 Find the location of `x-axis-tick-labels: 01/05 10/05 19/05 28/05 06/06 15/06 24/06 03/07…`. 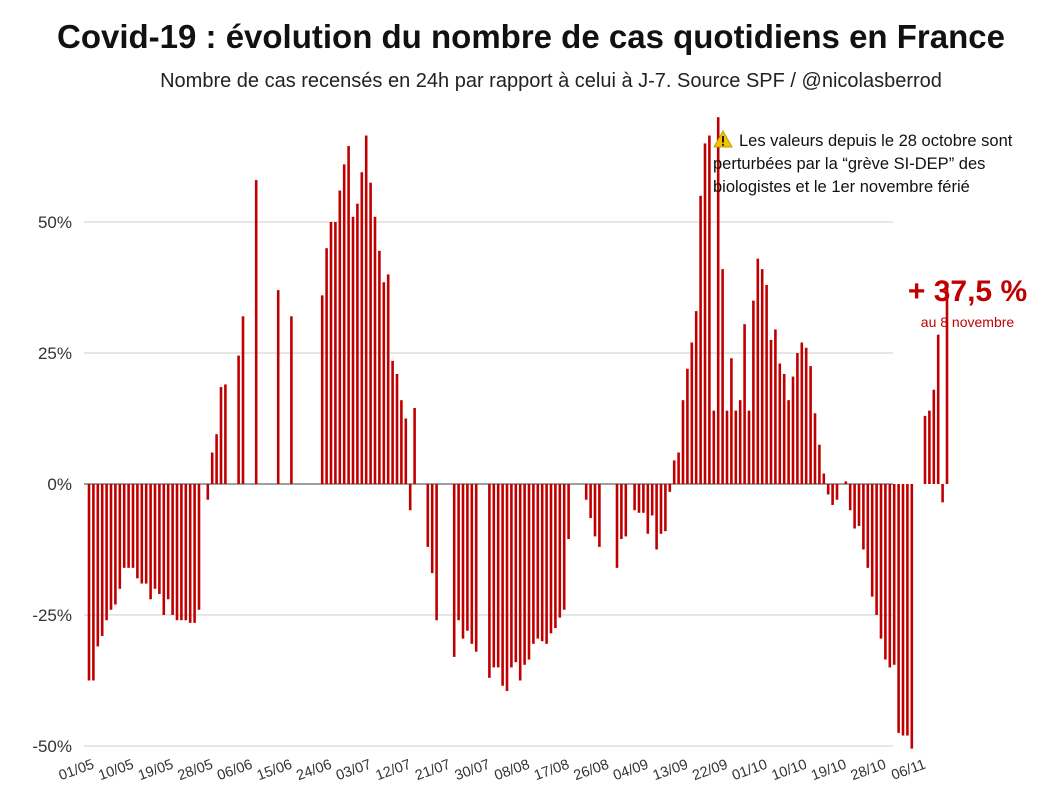

x-axis-tick-labels: 01/05 10/05 19/05 28/05 06/06 15/06 24/06 03/07… is located at coordinates (492, 770).